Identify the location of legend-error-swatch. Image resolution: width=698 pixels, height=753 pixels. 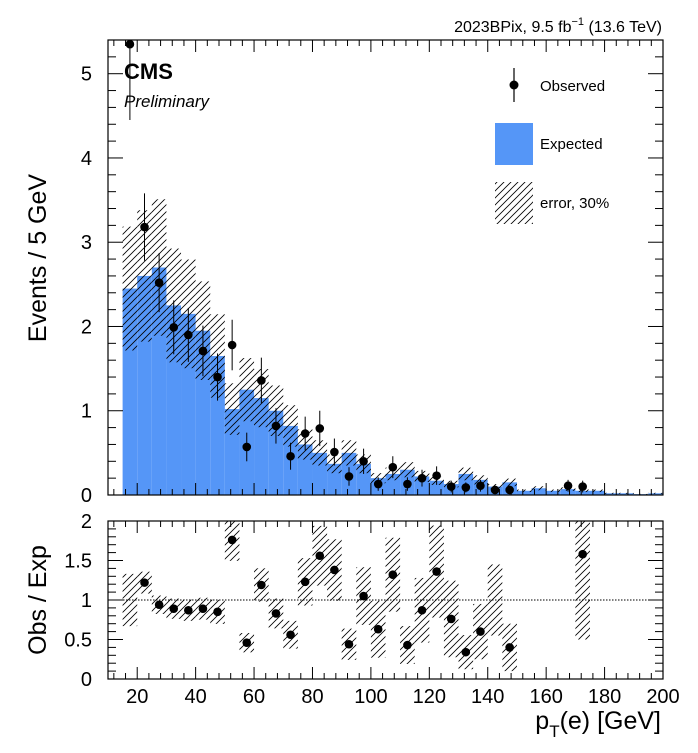
(514, 203).